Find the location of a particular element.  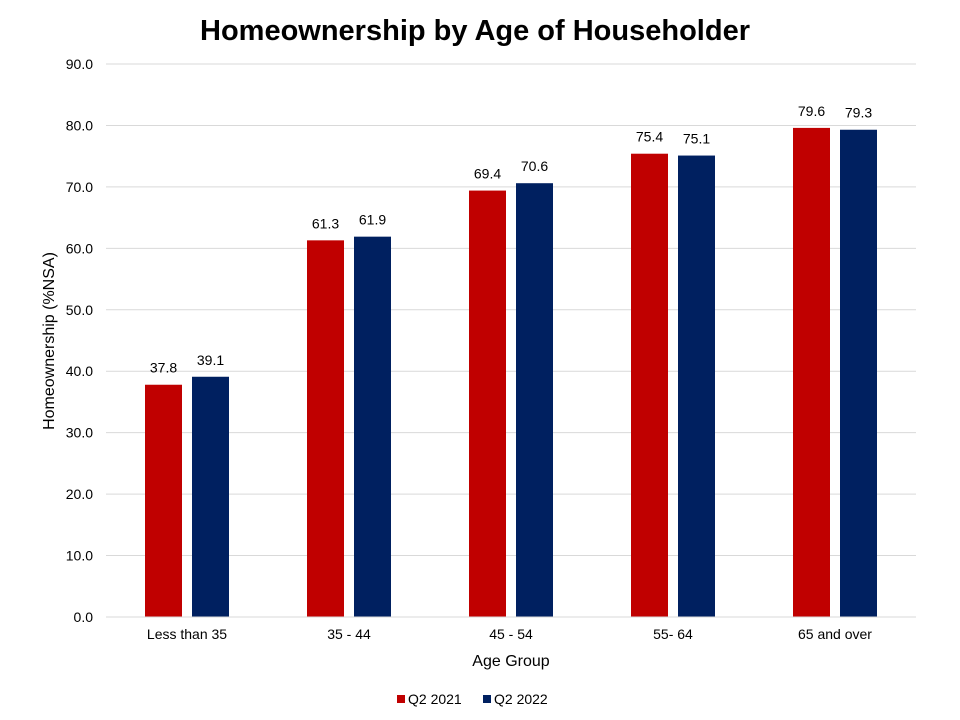

x-tick-label: 45 - 54 is located at coordinates (511, 634).